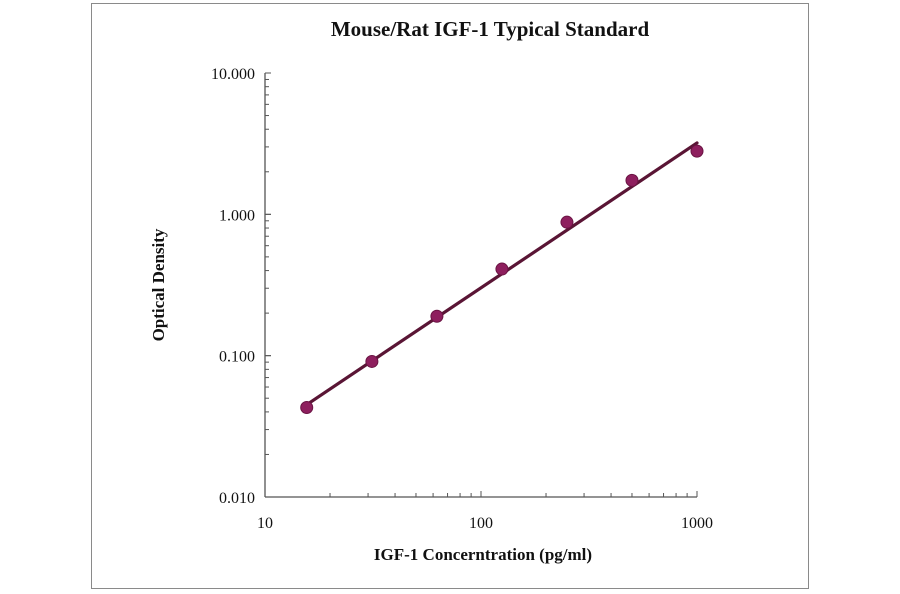  I want to click on y-tick-label: 0.010, so click(237, 498).